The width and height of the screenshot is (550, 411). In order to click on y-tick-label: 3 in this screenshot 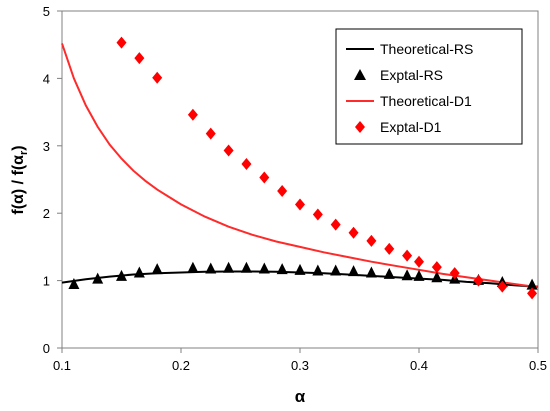, I will do `click(46, 146)`.